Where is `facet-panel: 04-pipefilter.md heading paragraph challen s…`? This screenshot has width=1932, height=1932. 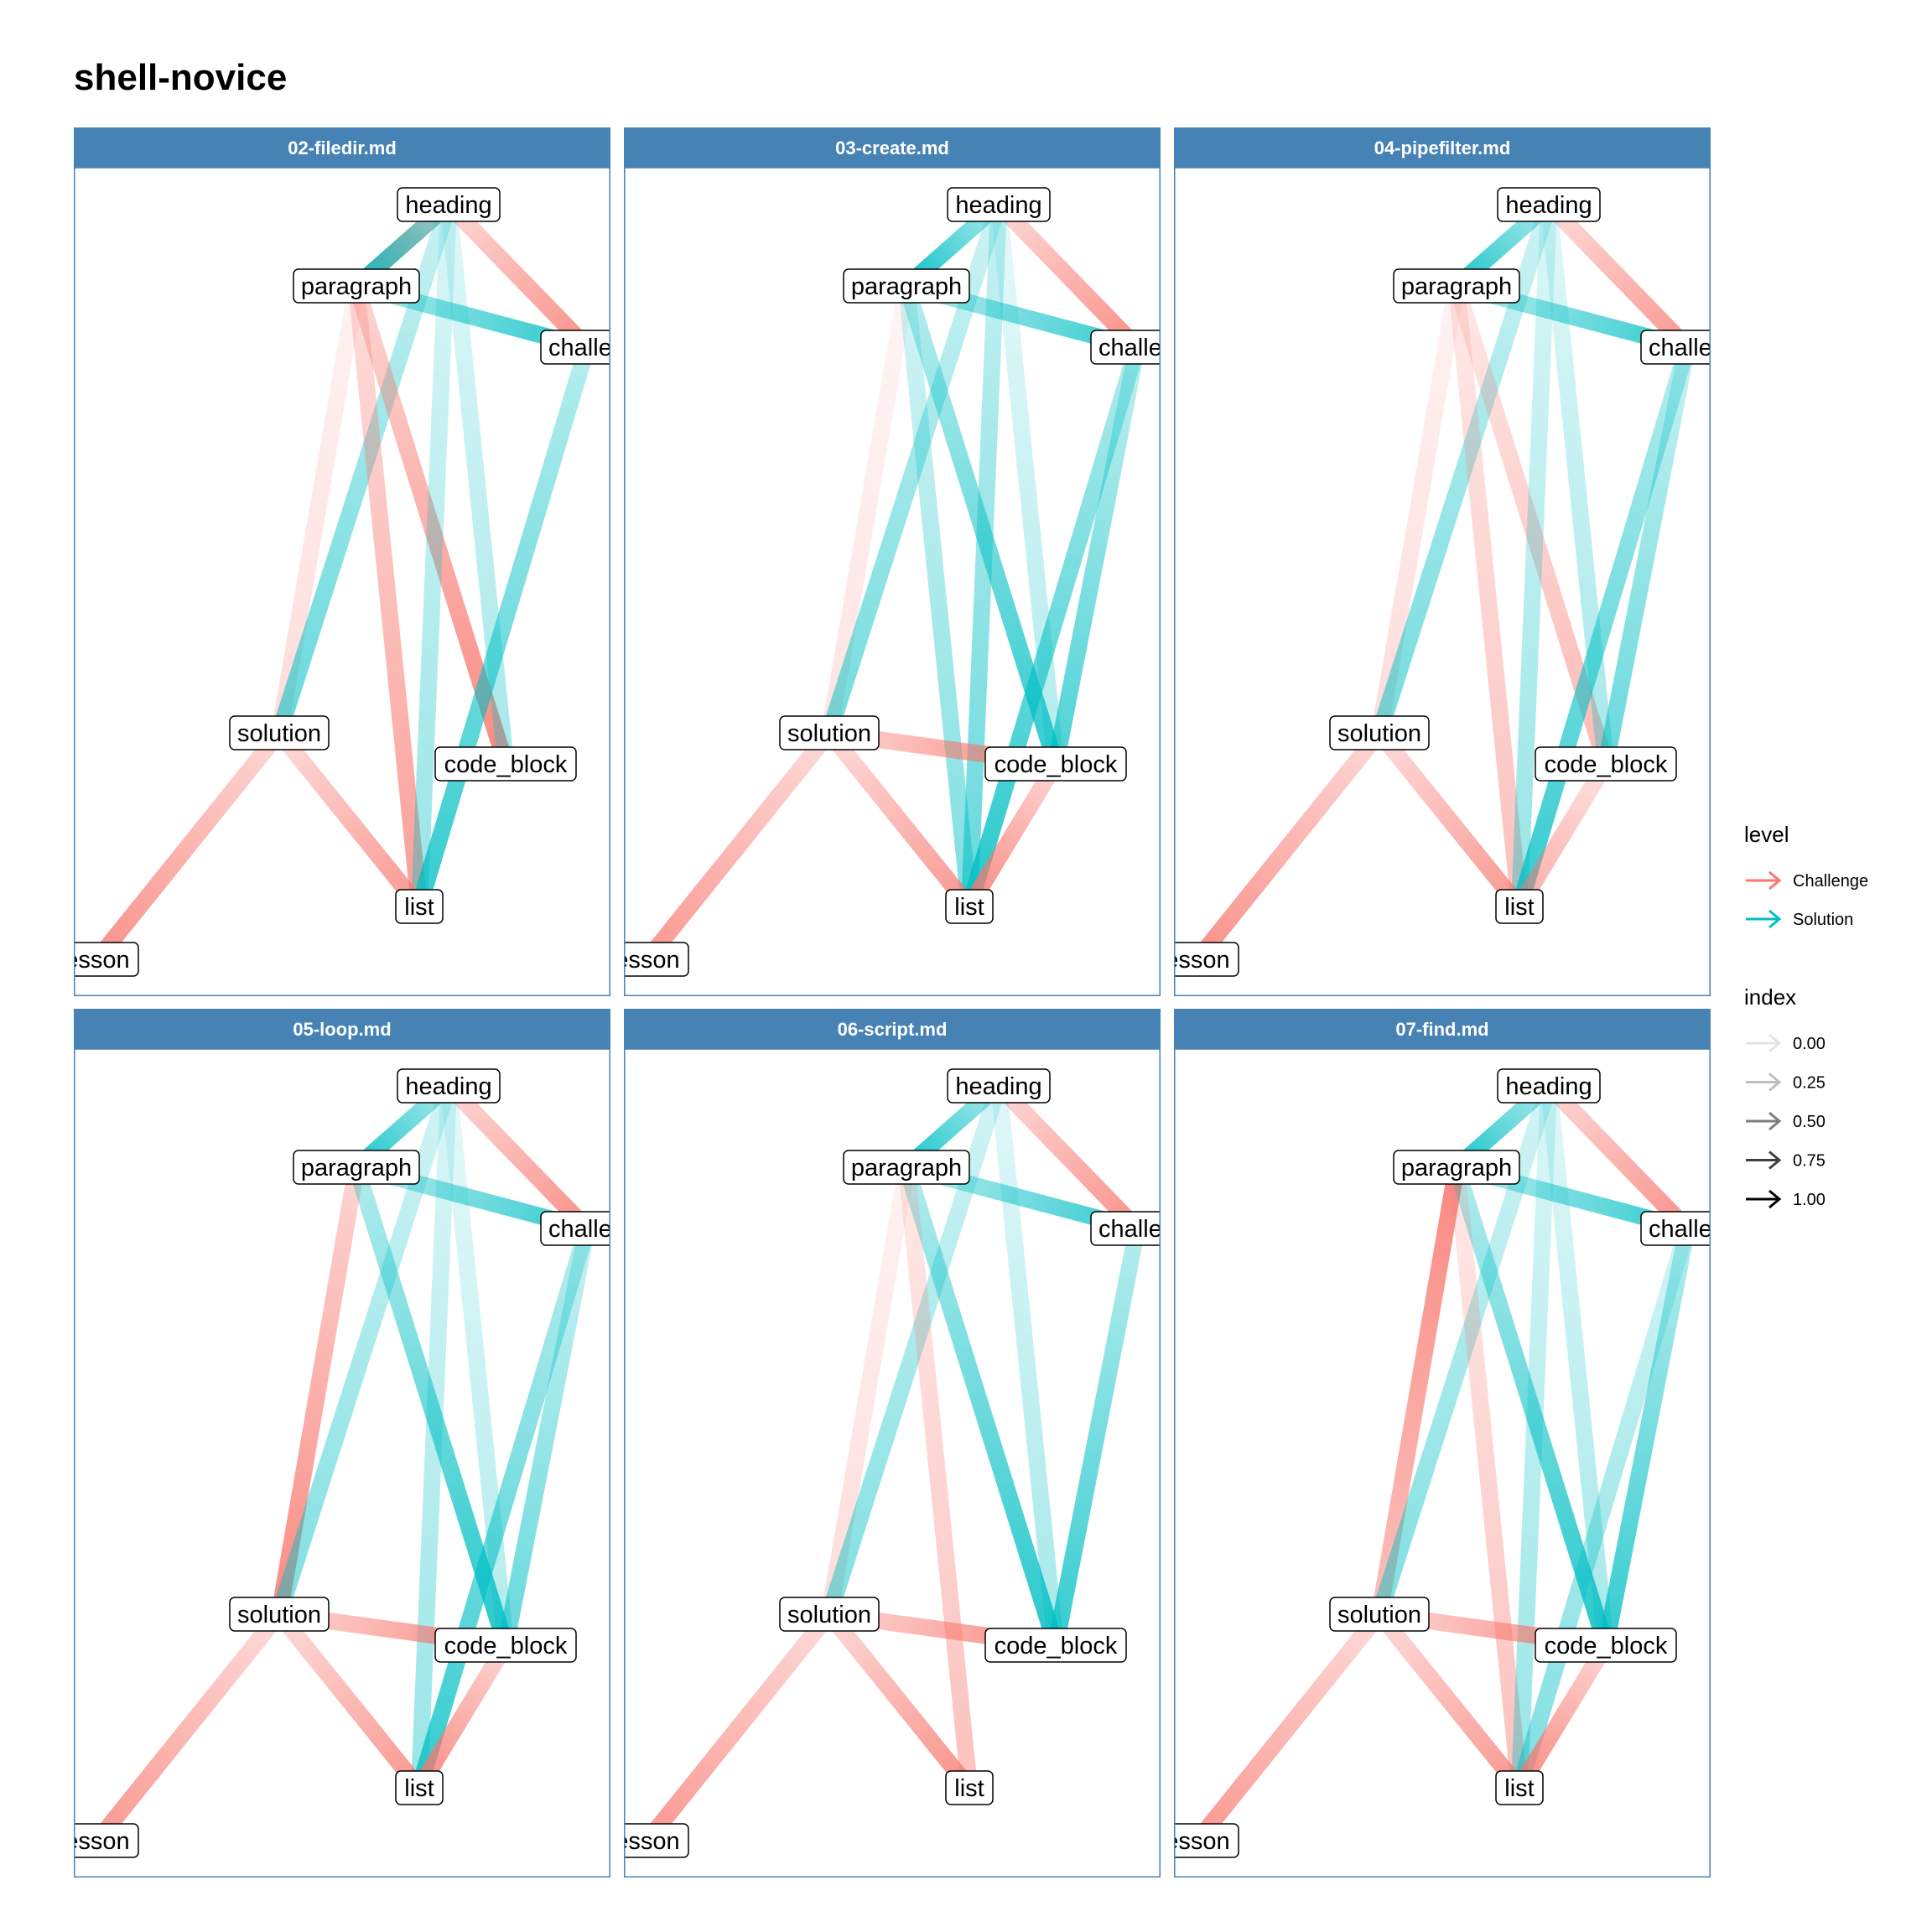
facet-panel: 04-pipefilter.md heading paragraph challen s… is located at coordinates (1442, 561).